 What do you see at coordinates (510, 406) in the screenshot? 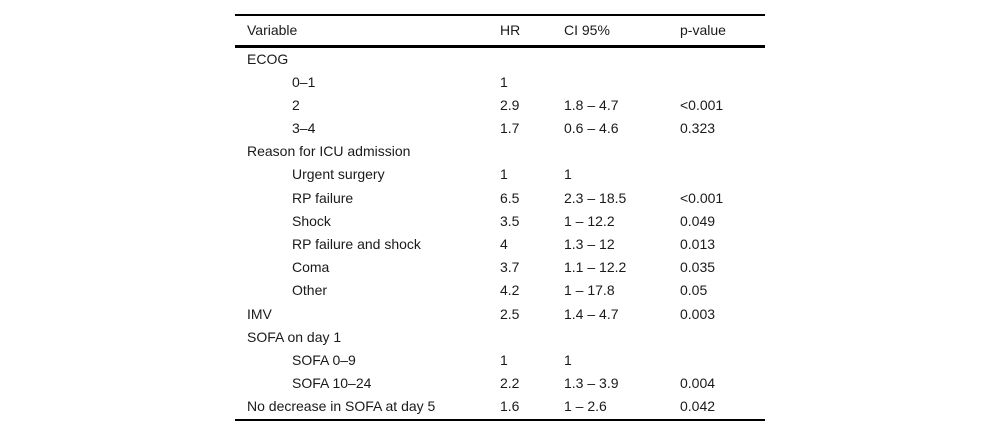
I see `row-hr: 1.6` at bounding box center [510, 406].